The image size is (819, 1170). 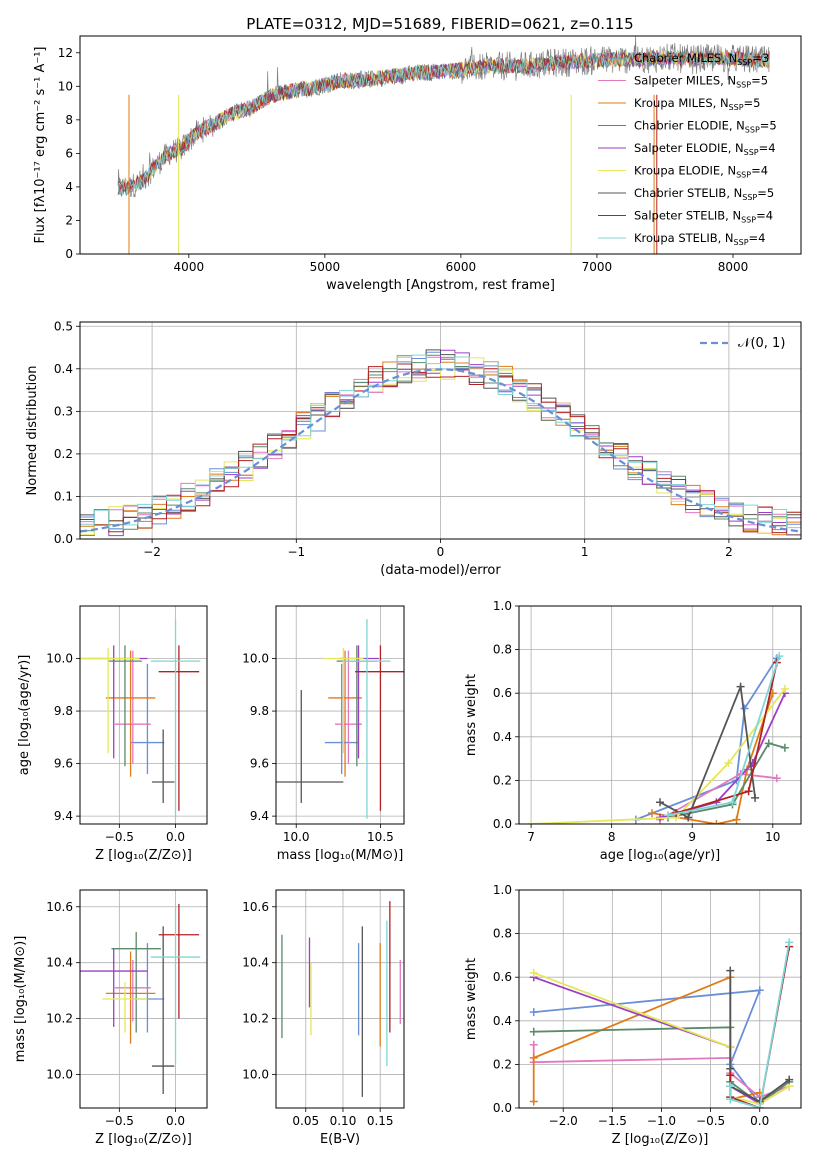 I want to click on spectrum-xtick-label: 6000, so click(x=461, y=267).